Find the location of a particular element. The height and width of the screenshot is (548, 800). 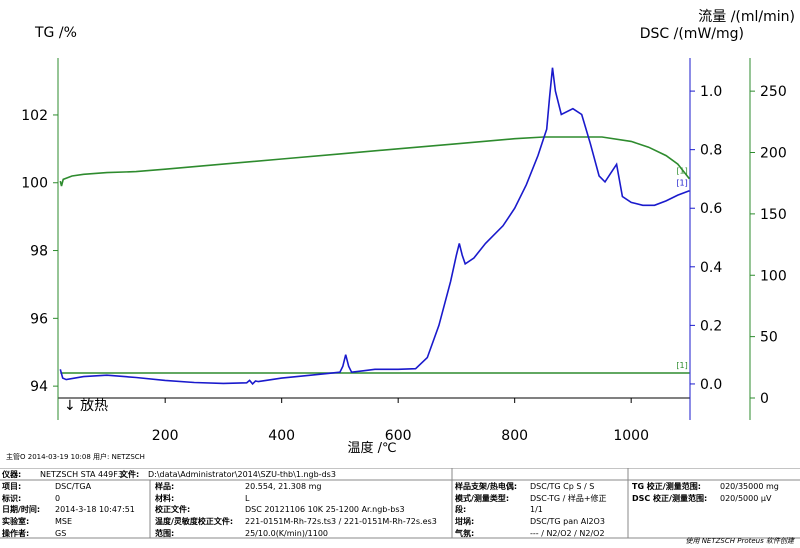

x-tick-label: 400 is located at coordinates (281, 436).